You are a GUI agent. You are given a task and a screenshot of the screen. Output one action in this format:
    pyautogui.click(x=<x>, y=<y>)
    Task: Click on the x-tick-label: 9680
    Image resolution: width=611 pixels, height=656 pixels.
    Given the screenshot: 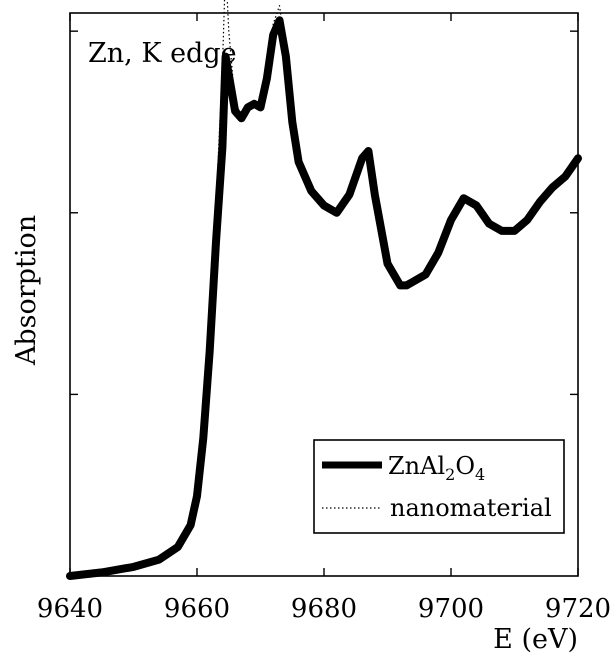 What is the action you would take?
    pyautogui.click(x=324, y=609)
    